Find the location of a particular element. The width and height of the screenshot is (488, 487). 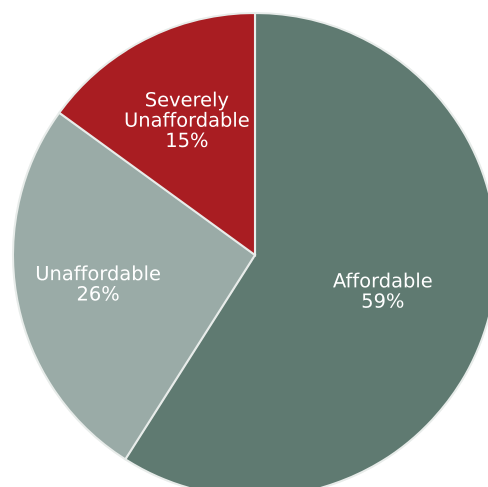

data-label: 15% is located at coordinates (187, 140).